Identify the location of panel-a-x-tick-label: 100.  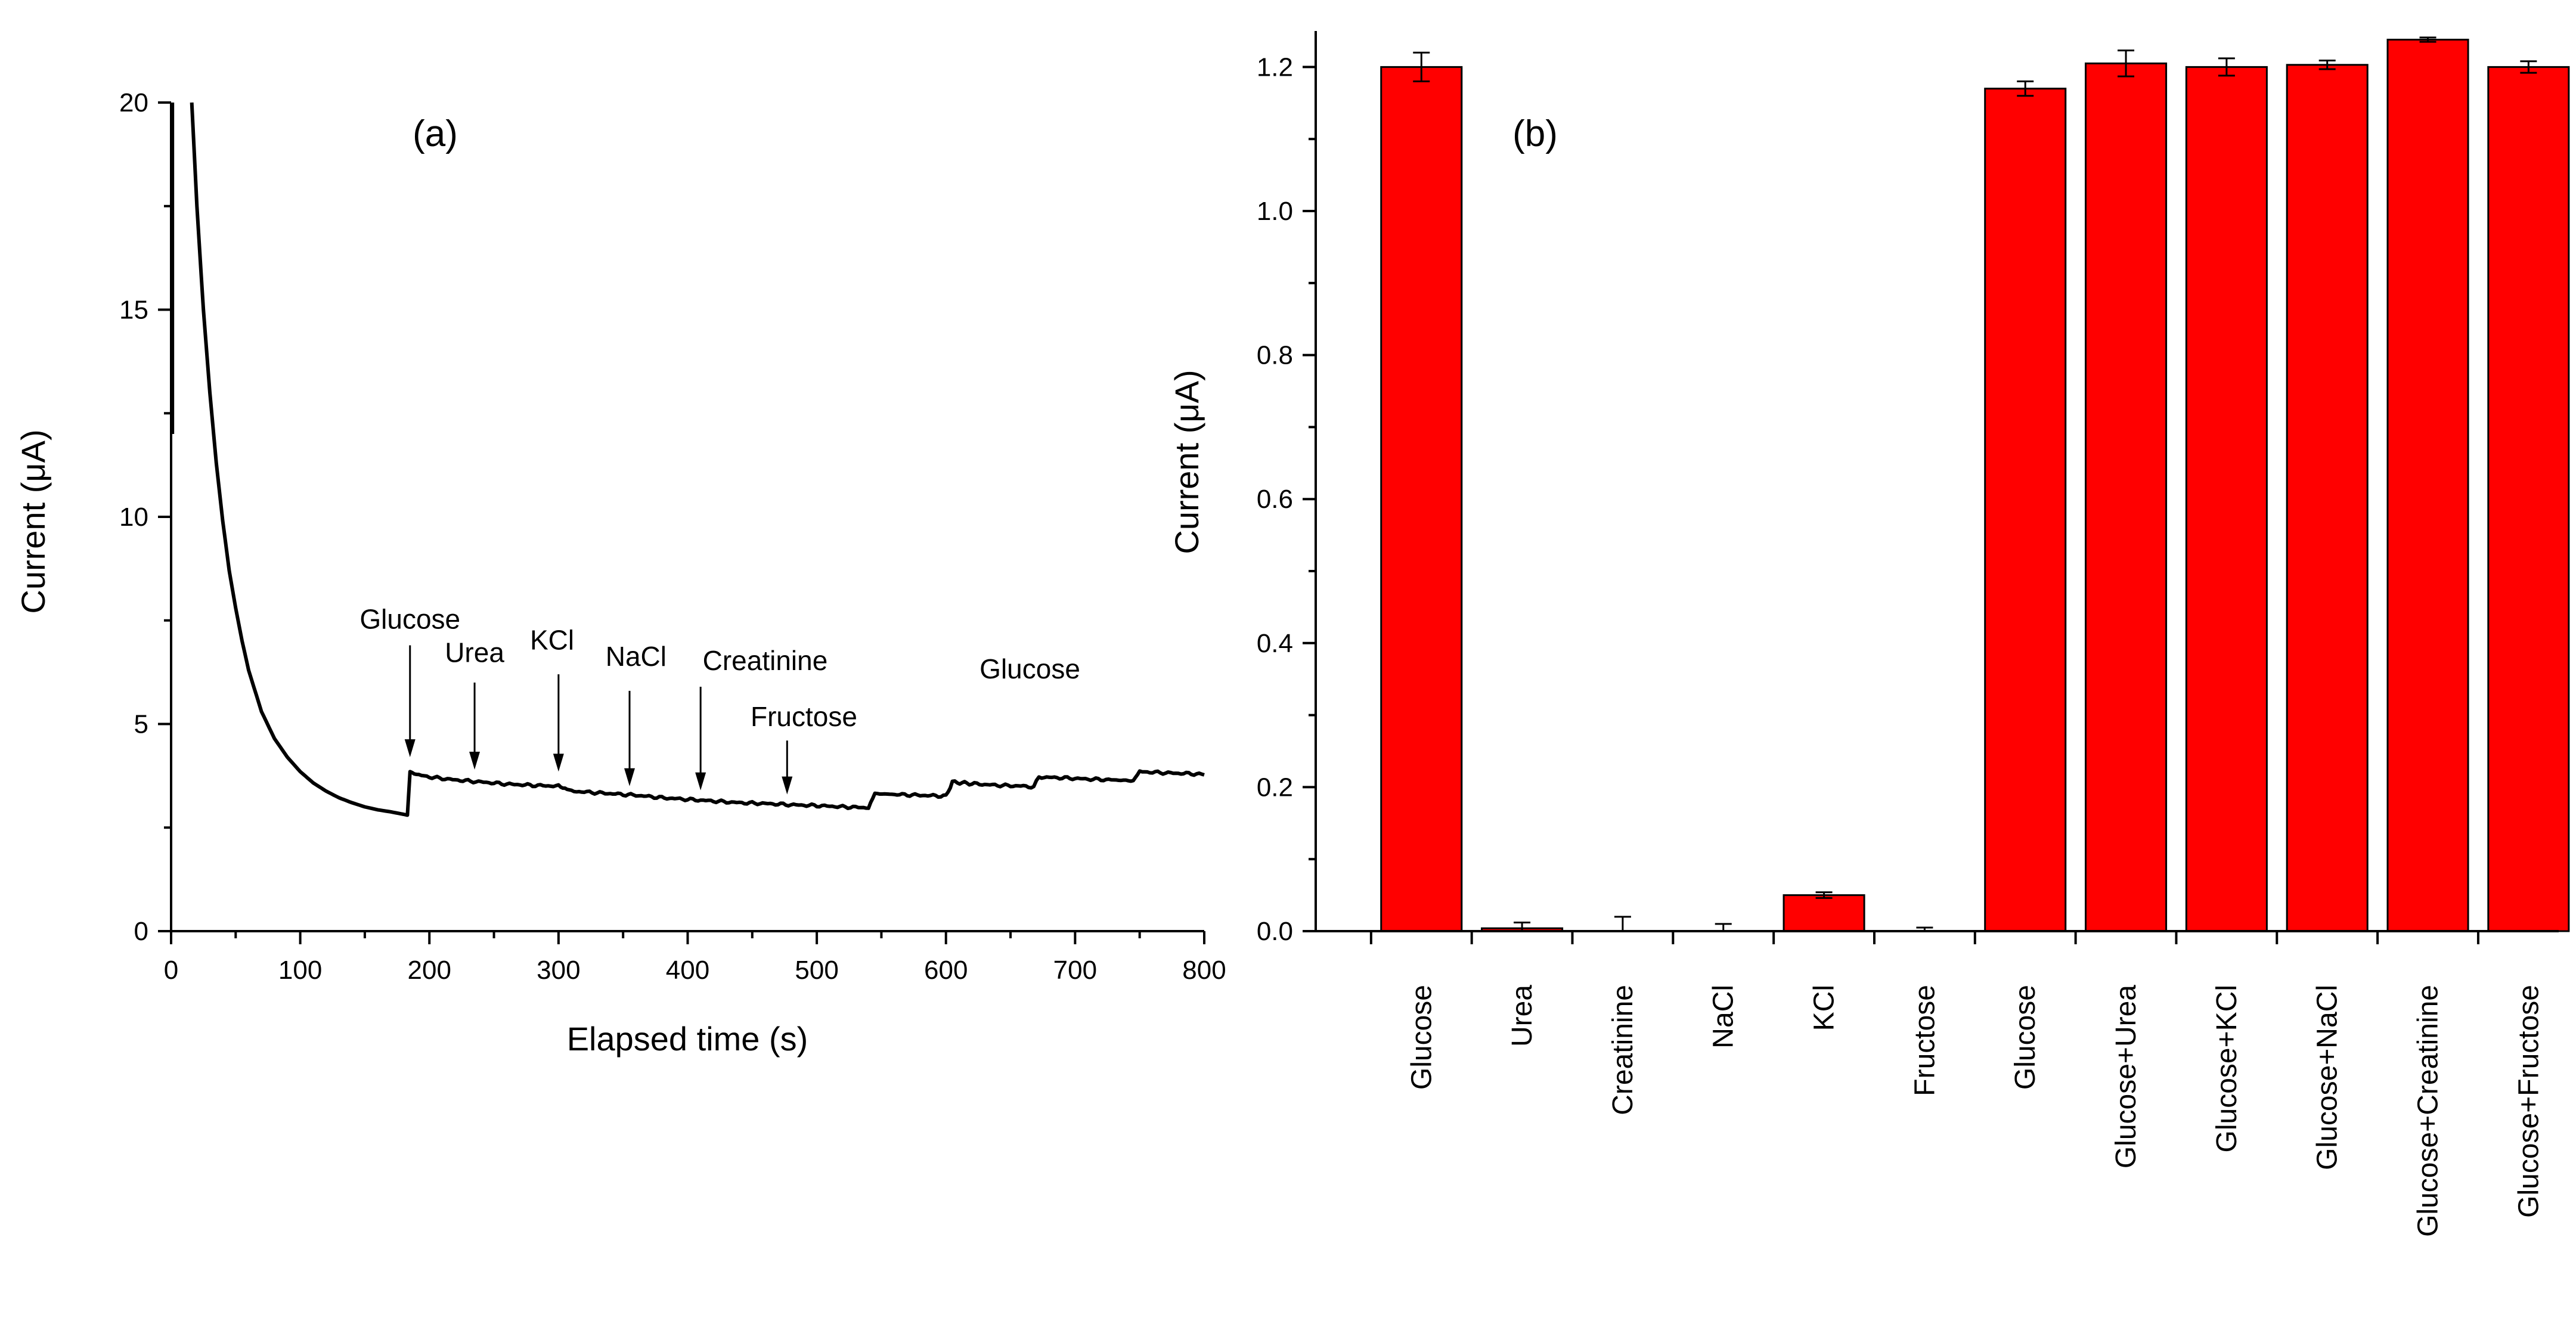
(300, 970).